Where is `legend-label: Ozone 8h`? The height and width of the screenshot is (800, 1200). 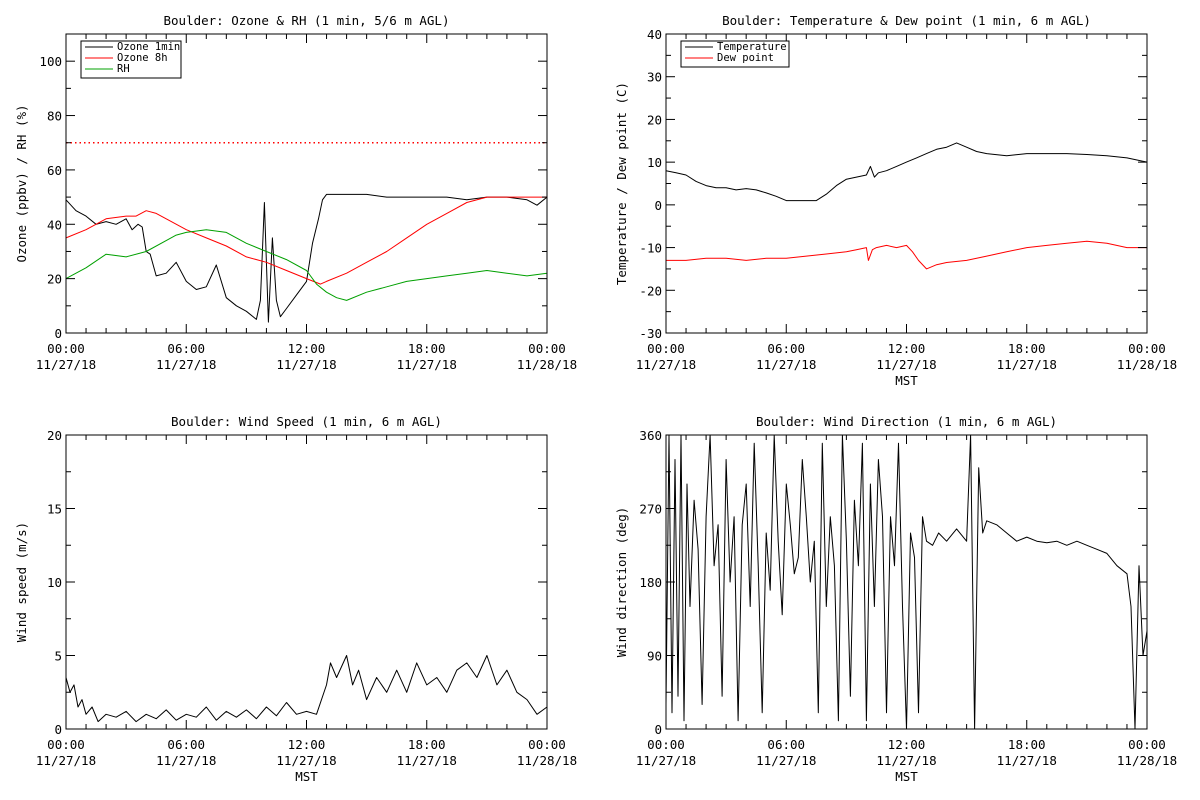
legend-label: Ozone 8h is located at coordinates (142, 58).